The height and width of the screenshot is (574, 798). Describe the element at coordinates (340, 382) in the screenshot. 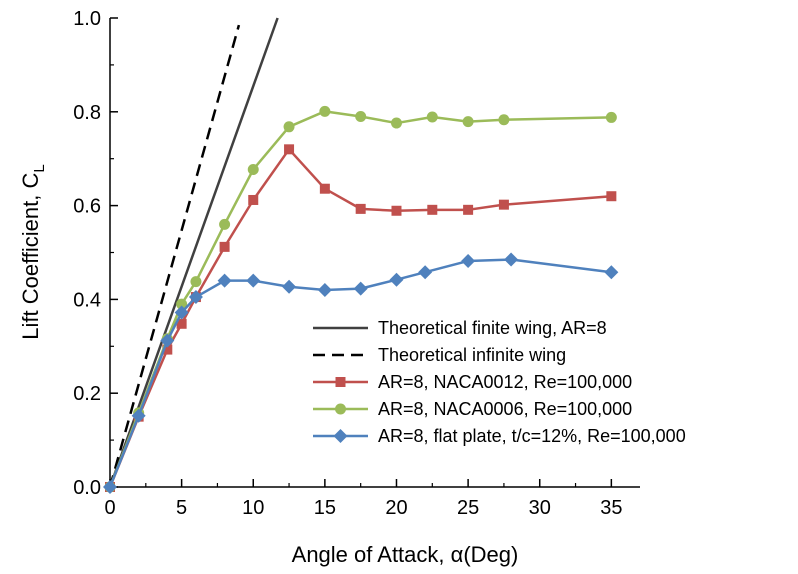

I see `legend-marker-square` at that location.